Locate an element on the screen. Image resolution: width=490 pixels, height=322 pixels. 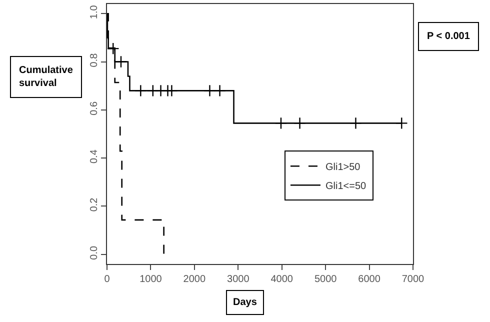
y-tick-label: 0.2 is located at coordinates (94, 204).